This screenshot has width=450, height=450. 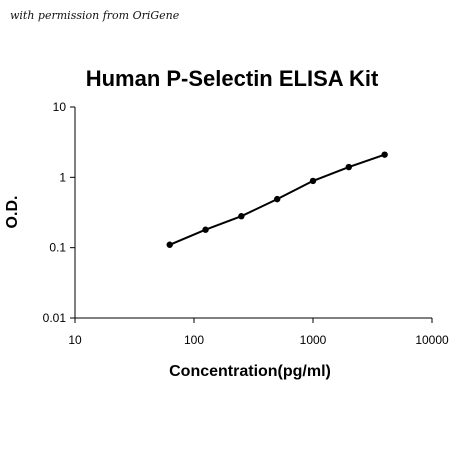 I want to click on x-tick-label: 1000, so click(x=313, y=340).